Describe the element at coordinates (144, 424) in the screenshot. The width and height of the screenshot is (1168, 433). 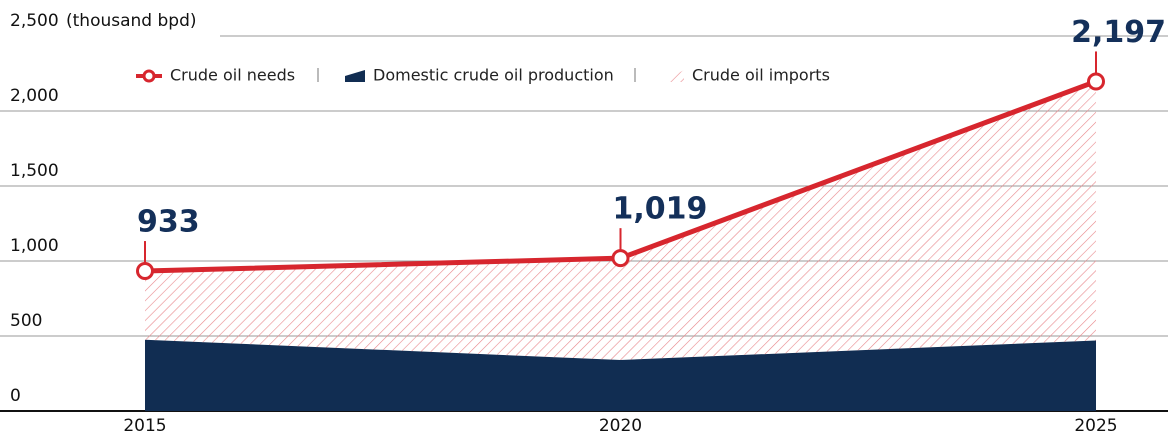
I see `x-tick-label: 2015` at that location.